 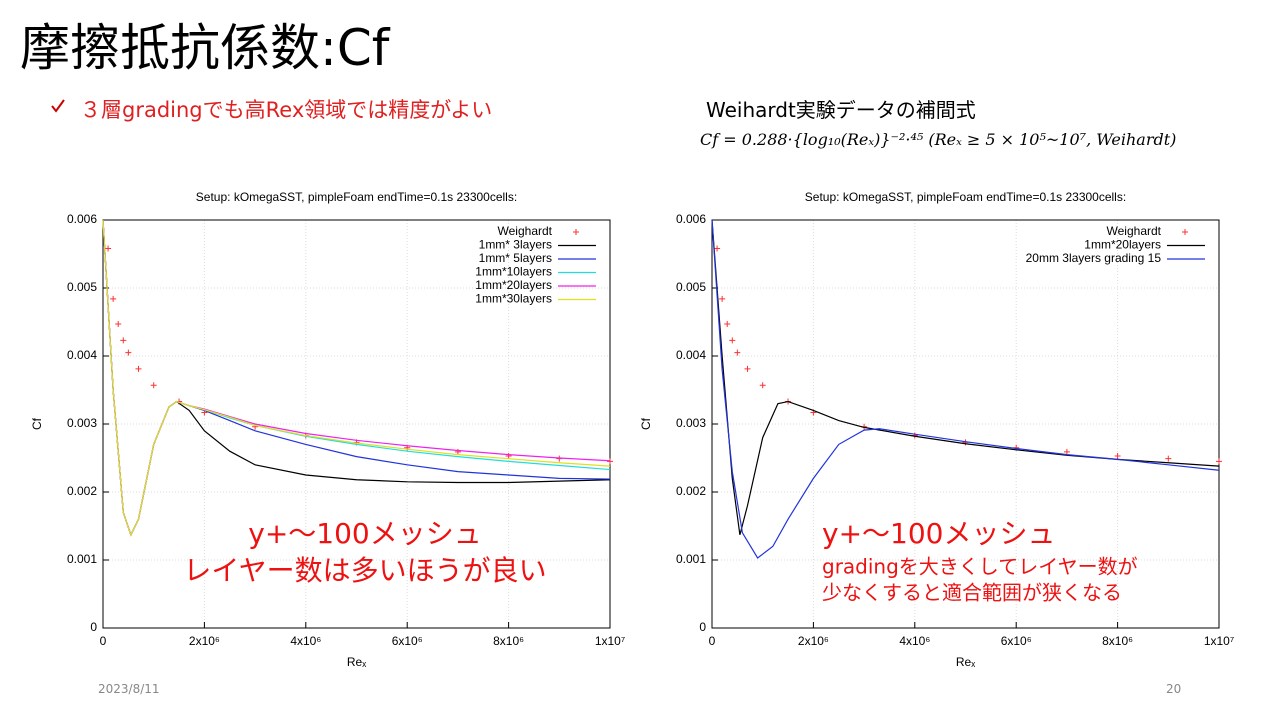 What do you see at coordinates (129, 689) in the screenshot?
I see `date: 2023/8/11` at bounding box center [129, 689].